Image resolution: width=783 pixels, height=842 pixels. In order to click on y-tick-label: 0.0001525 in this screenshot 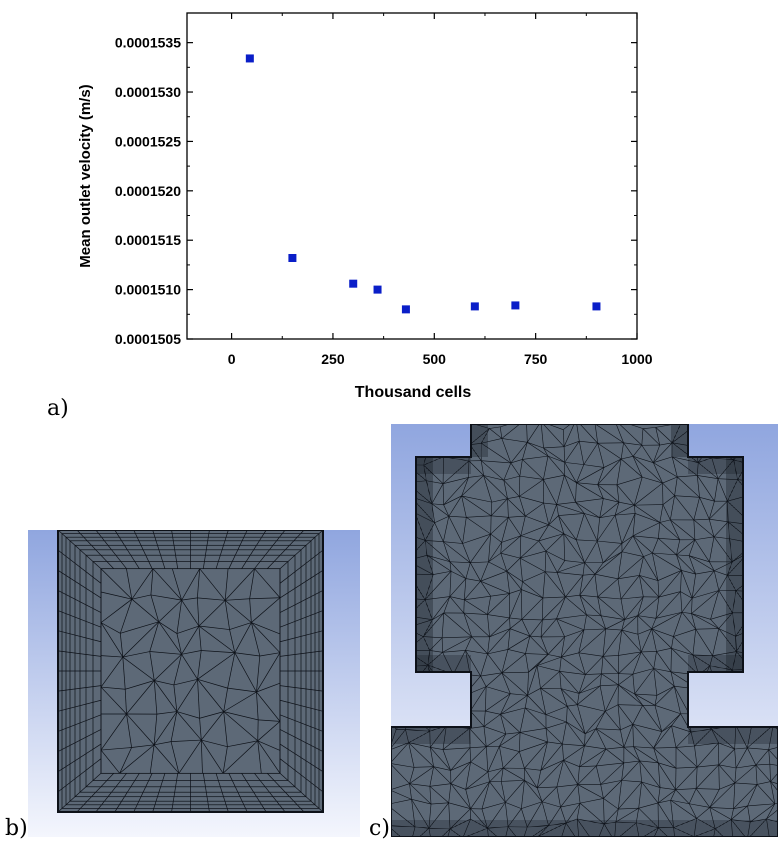, I will do `click(148, 141)`.